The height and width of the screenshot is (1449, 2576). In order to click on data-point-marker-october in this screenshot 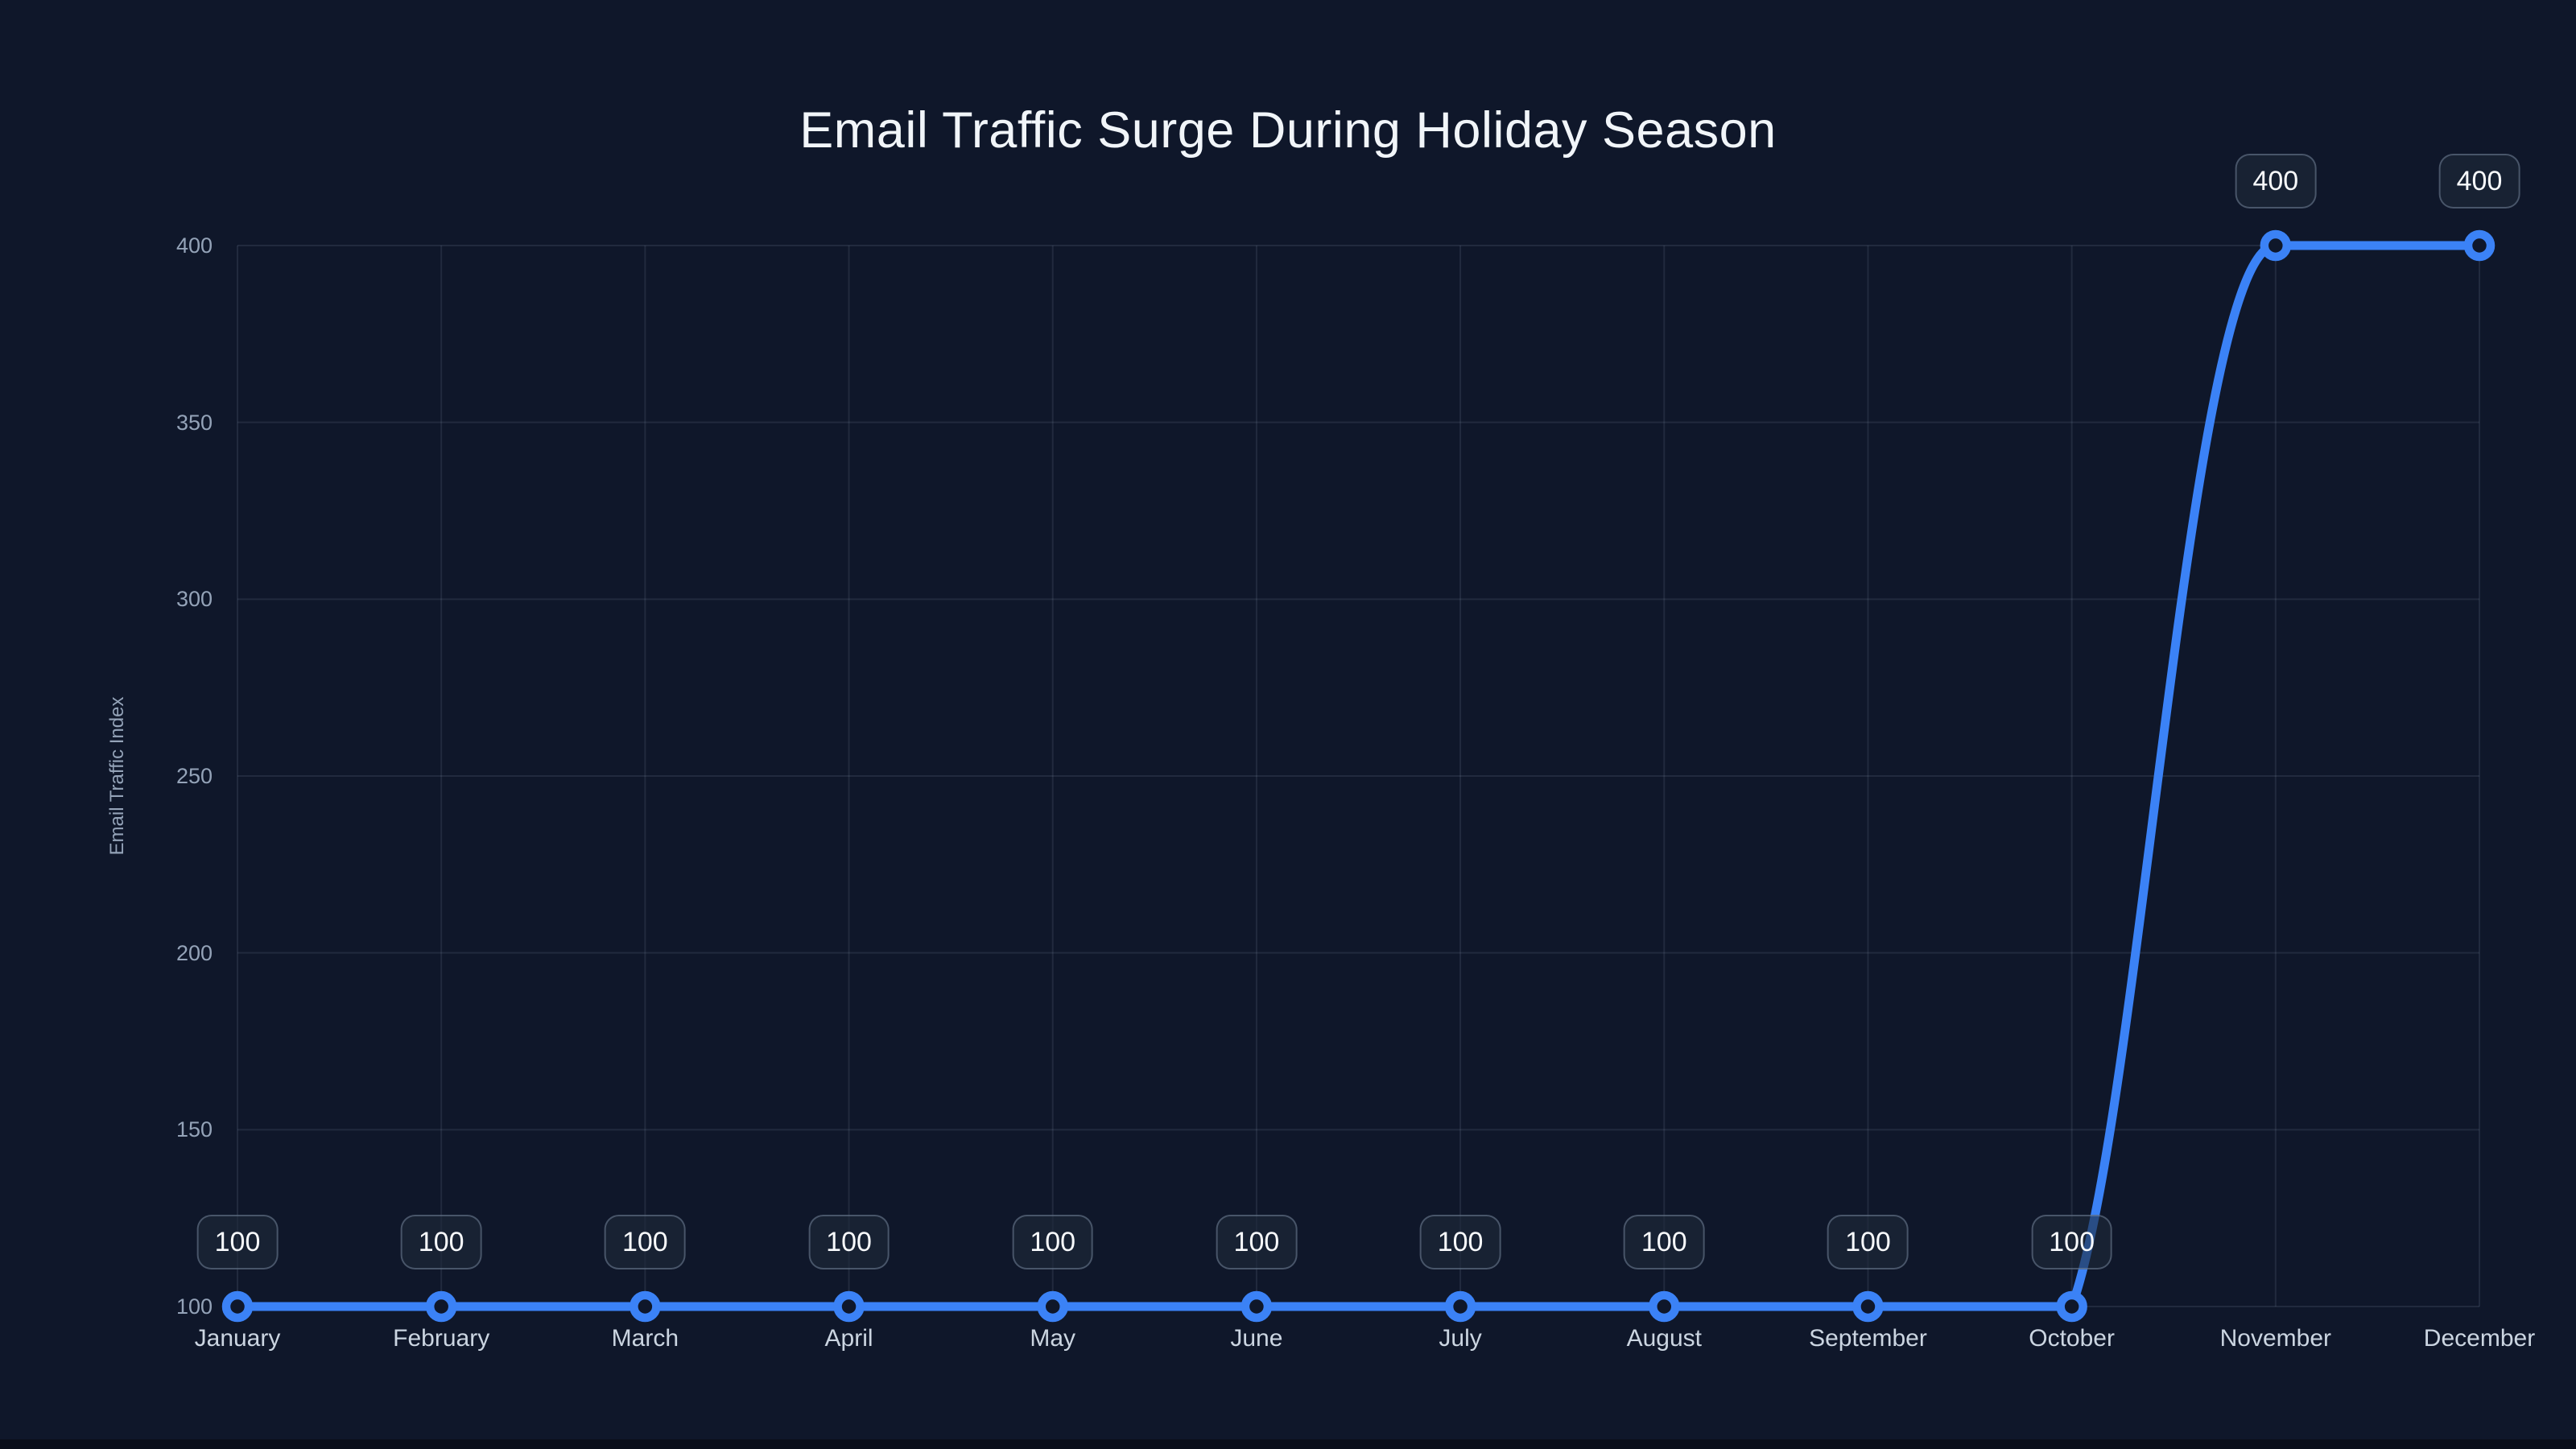, I will do `click(2071, 1306)`.